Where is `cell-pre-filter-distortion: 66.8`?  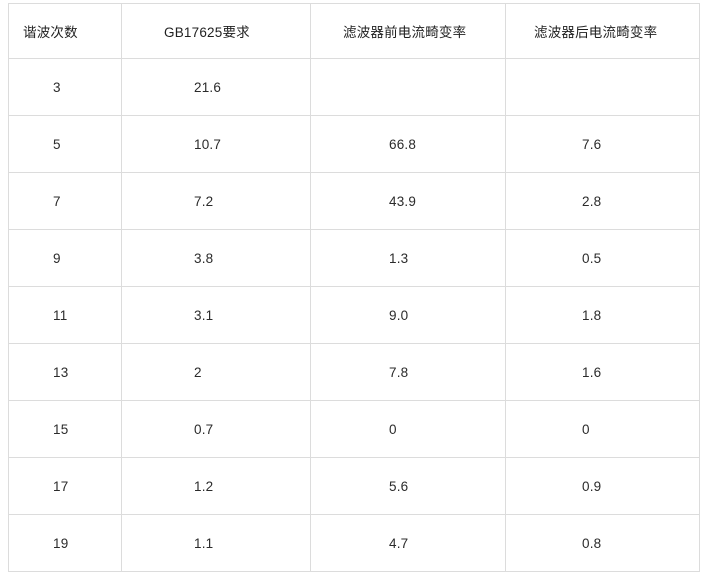
cell-pre-filter-distortion: 66.8 is located at coordinates (408, 144).